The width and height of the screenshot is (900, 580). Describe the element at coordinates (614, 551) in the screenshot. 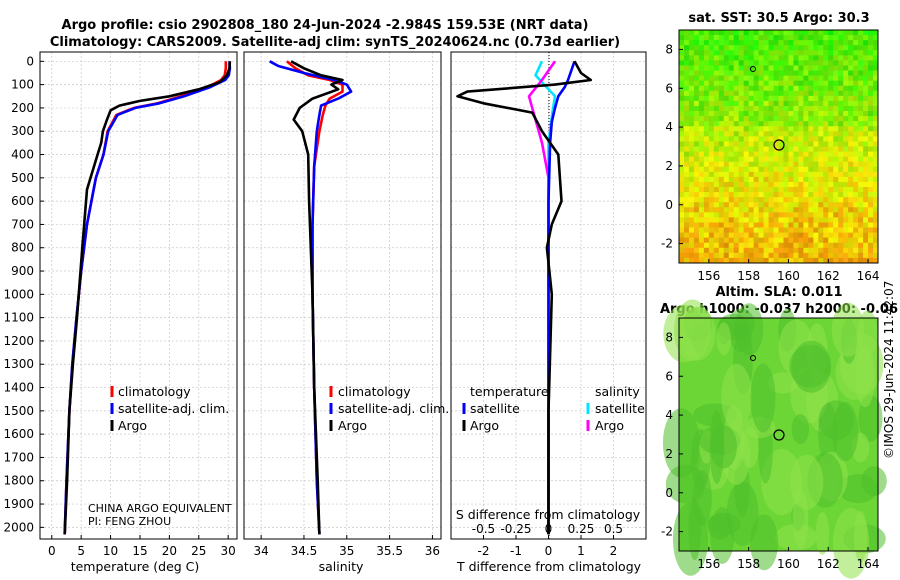

I see `x-tick-label: 2` at that location.